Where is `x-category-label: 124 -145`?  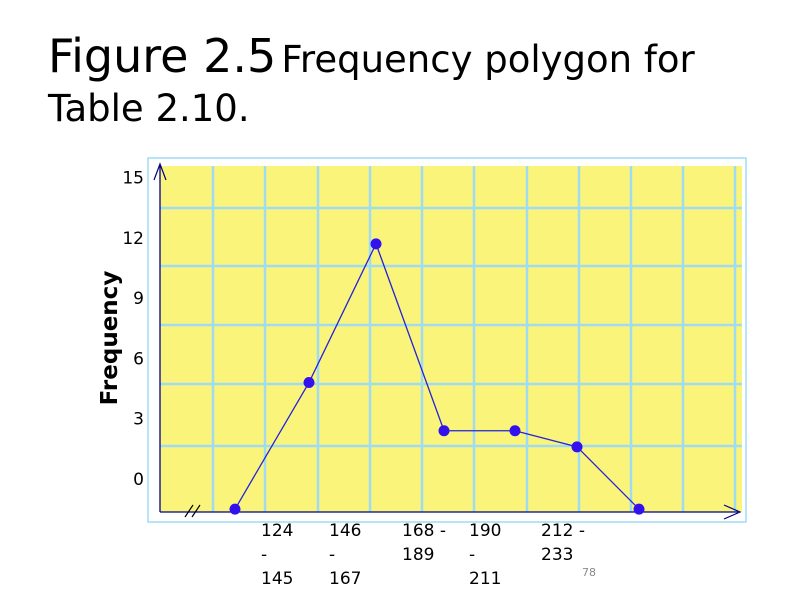
x-category-label: 124 -145 is located at coordinates (277, 555).